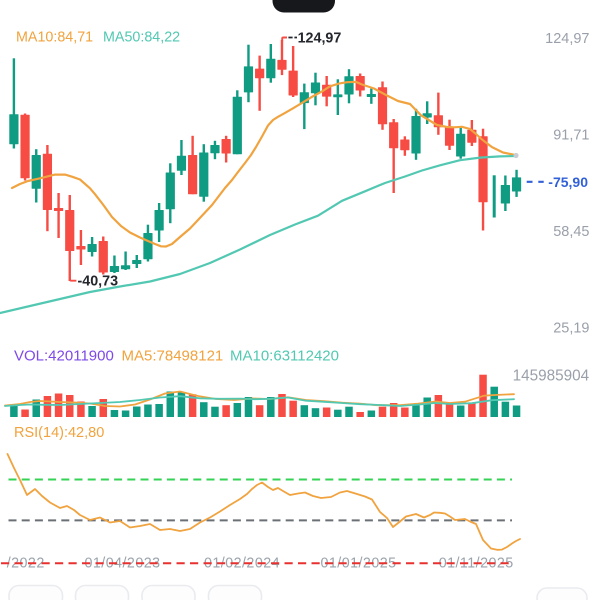  I want to click on svg-text: -40,73, so click(98, 281).